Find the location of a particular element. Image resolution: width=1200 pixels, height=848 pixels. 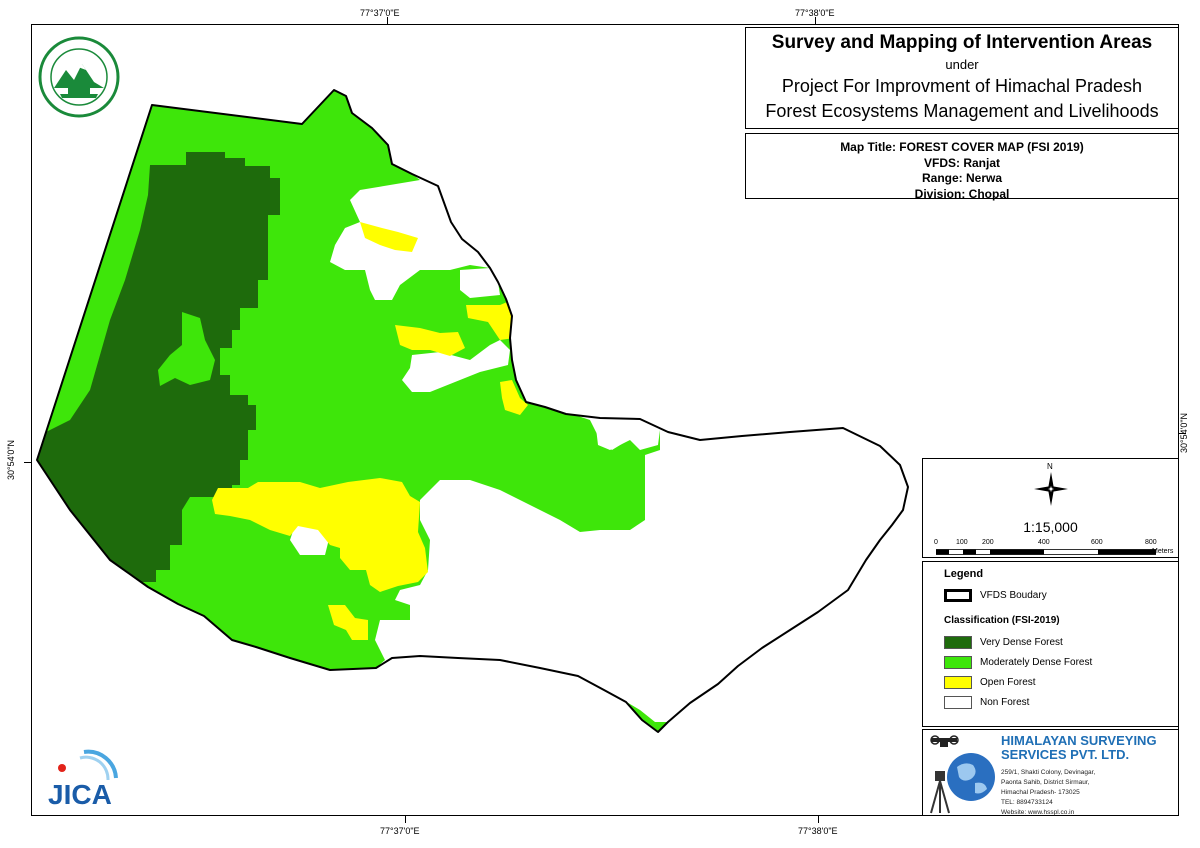

coord-top-right: 77°38'0"E is located at coordinates (815, 13).